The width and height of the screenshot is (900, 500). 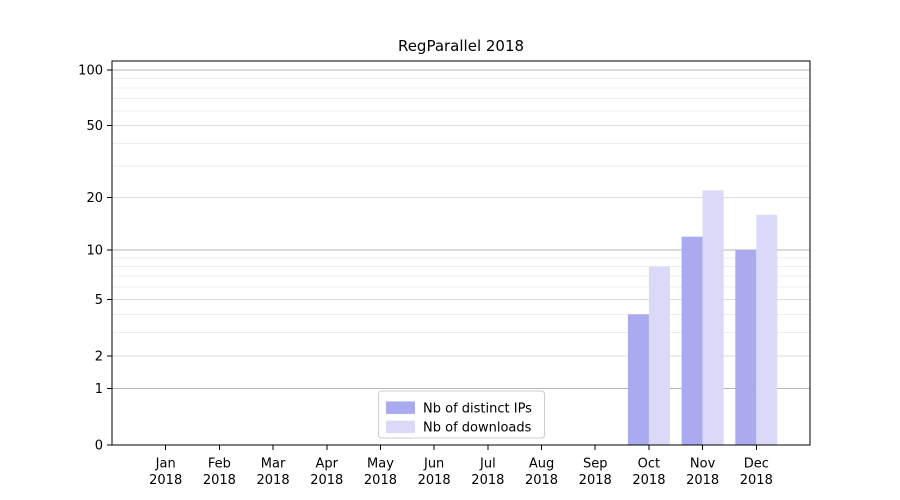 I want to click on y-tick-label: 50, so click(x=94, y=126).